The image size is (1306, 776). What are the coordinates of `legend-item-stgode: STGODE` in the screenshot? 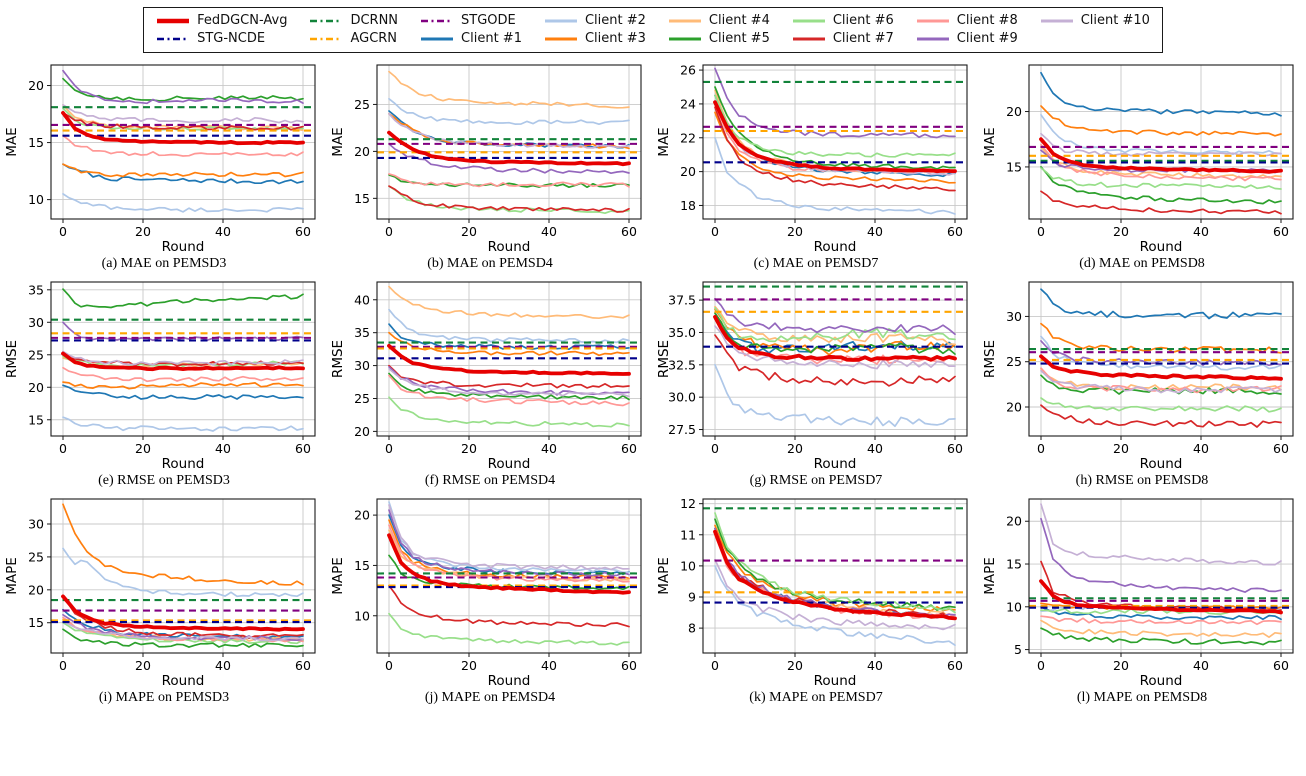 It's located at (471, 20).